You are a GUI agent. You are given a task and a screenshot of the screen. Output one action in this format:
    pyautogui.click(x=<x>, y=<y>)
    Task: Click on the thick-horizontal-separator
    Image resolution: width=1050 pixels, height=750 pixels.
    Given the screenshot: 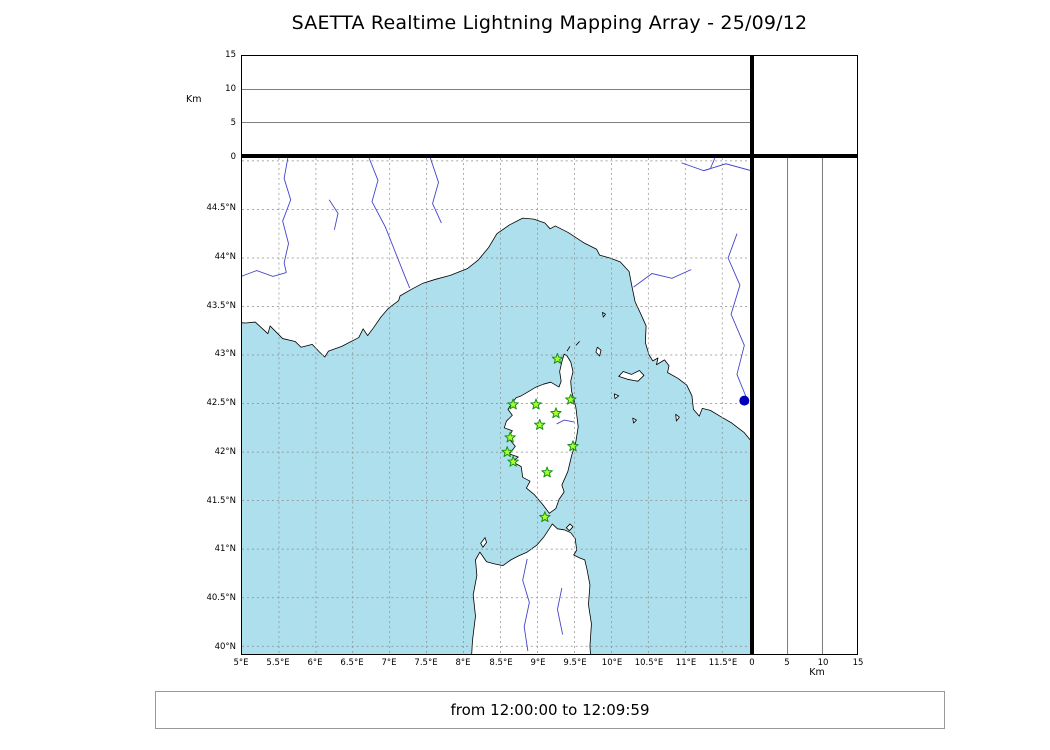 What is the action you would take?
    pyautogui.click(x=549, y=156)
    